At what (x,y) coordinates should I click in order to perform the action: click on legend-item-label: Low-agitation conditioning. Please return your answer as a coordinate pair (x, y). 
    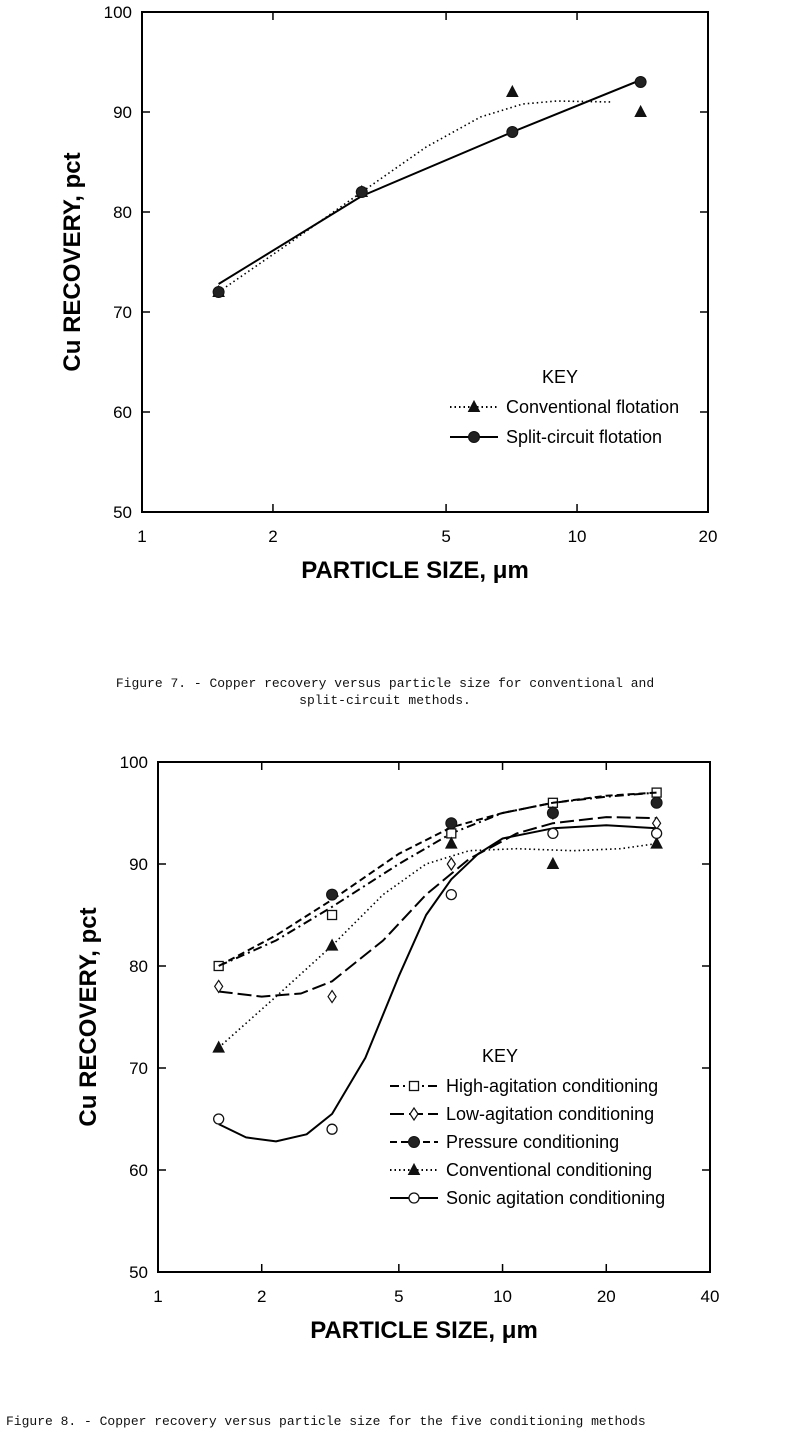
    Looking at the image, I should click on (550, 1114).